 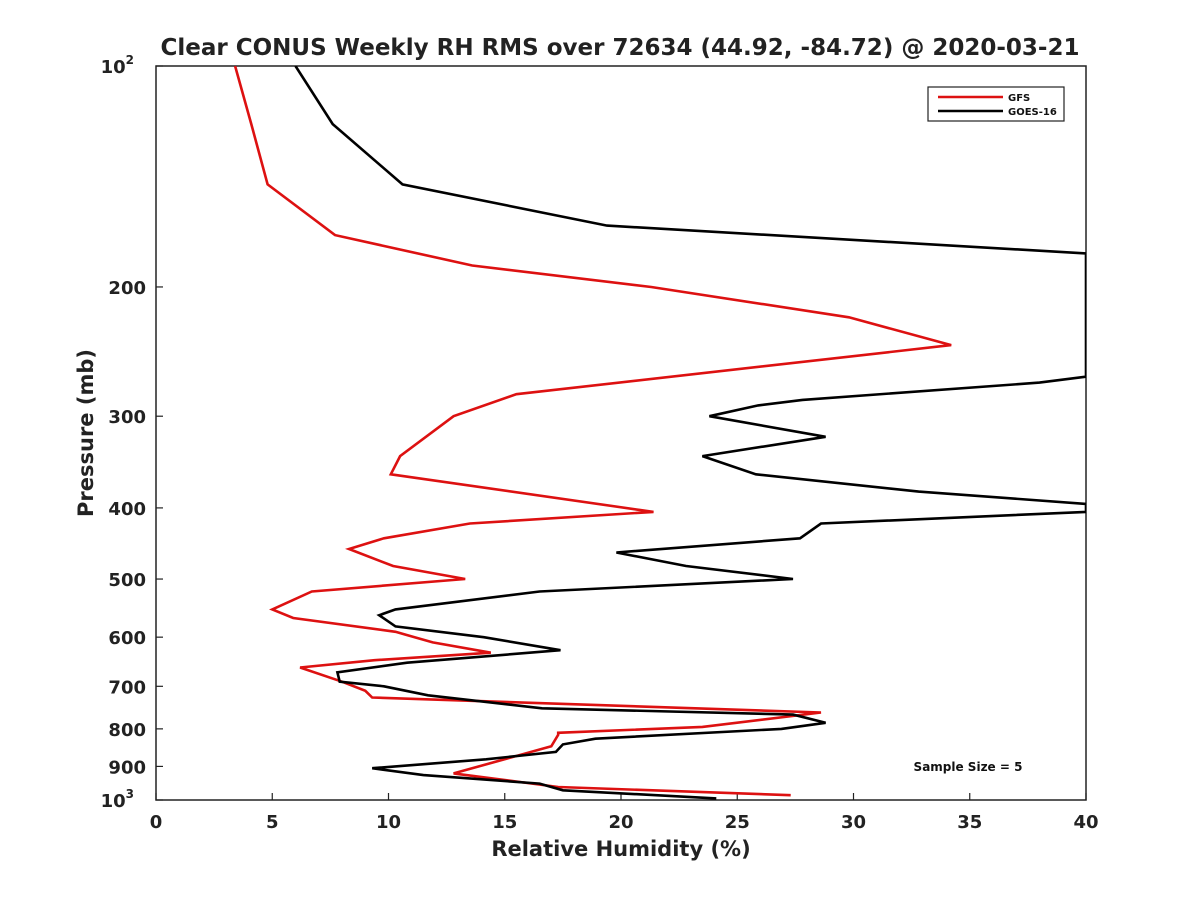 I want to click on legend-label: GFS, so click(x=1019, y=98).